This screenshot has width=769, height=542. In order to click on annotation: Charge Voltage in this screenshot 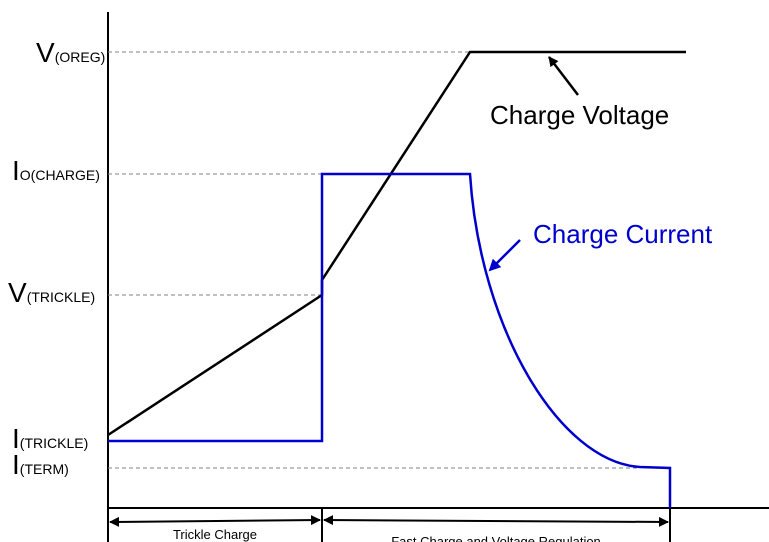, I will do `click(579, 115)`.